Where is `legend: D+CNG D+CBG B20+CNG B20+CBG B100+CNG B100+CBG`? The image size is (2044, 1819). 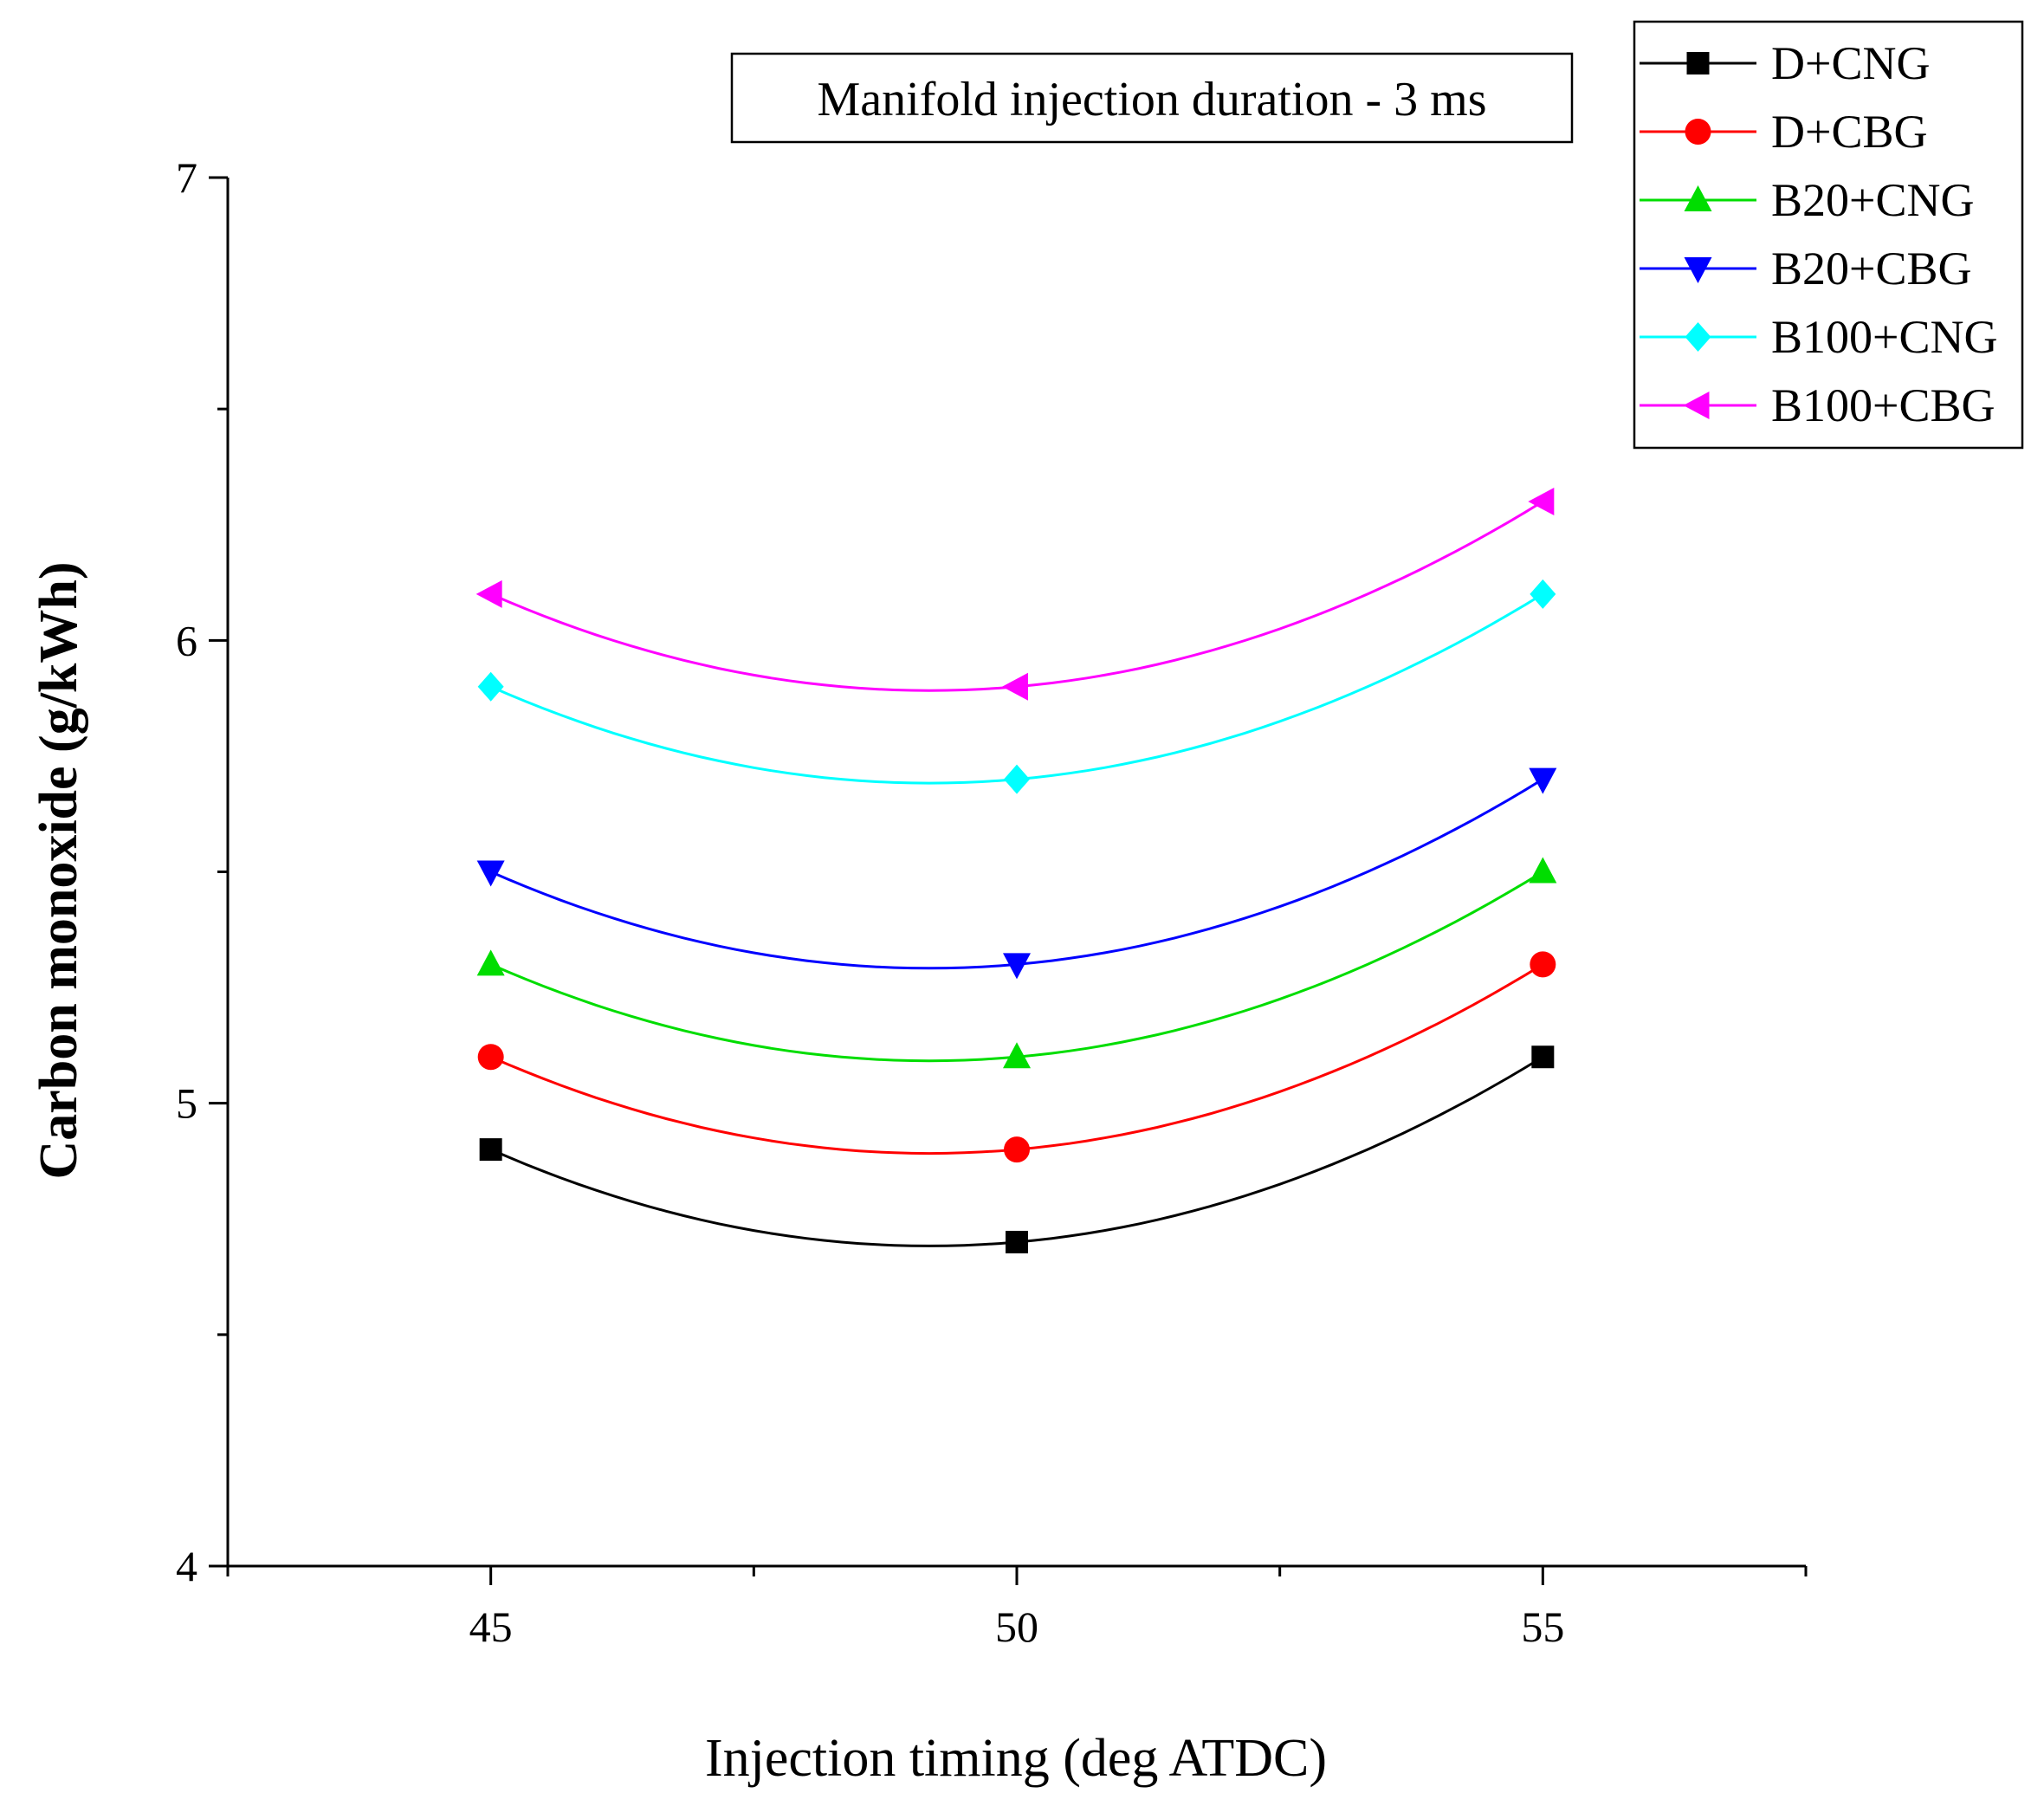 legend: D+CNG D+CBG B20+CNG B20+CBG B100+CNG B100+CBG is located at coordinates (1828, 235).